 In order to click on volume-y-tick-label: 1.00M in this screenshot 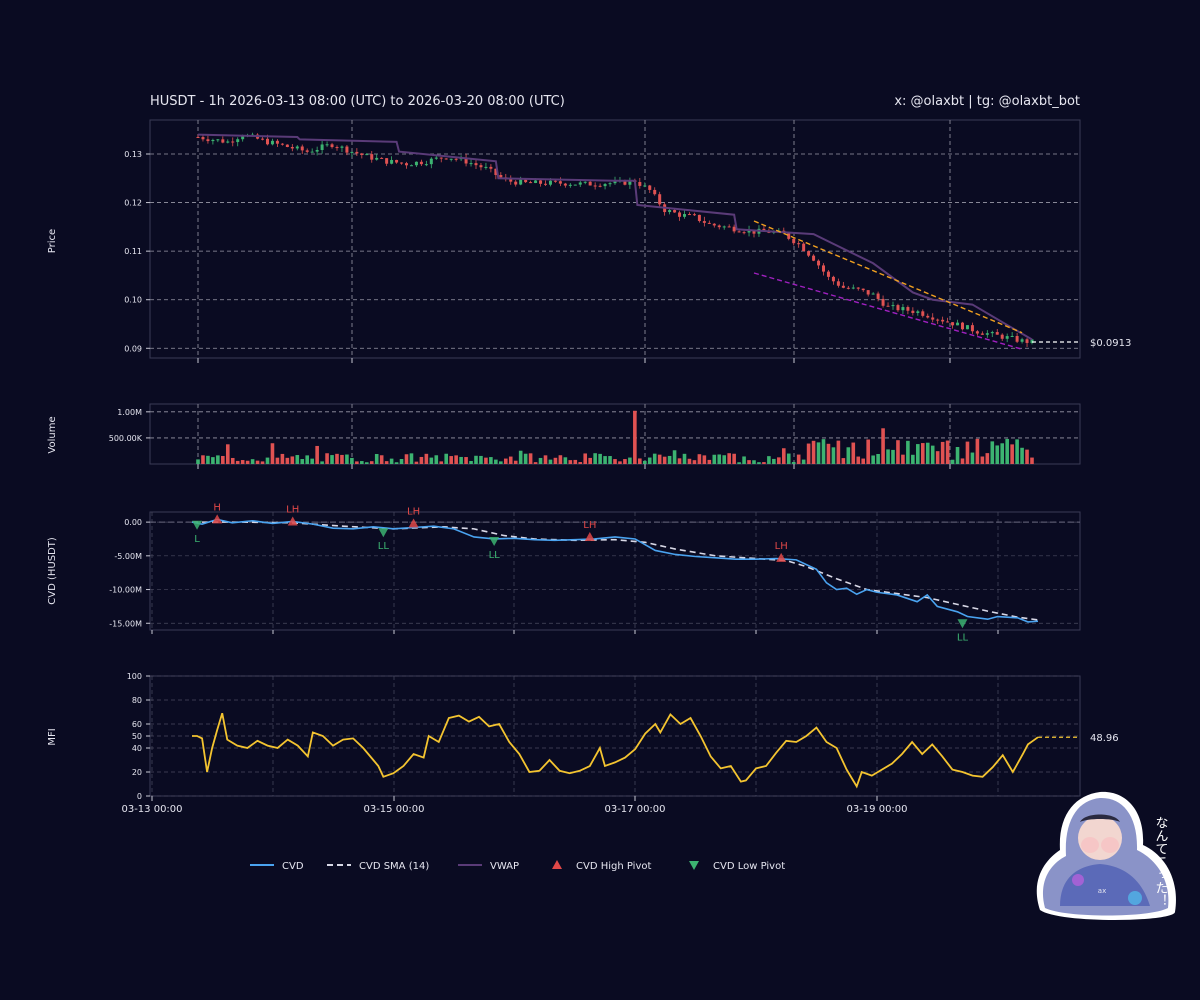, I will do `click(129, 412)`.